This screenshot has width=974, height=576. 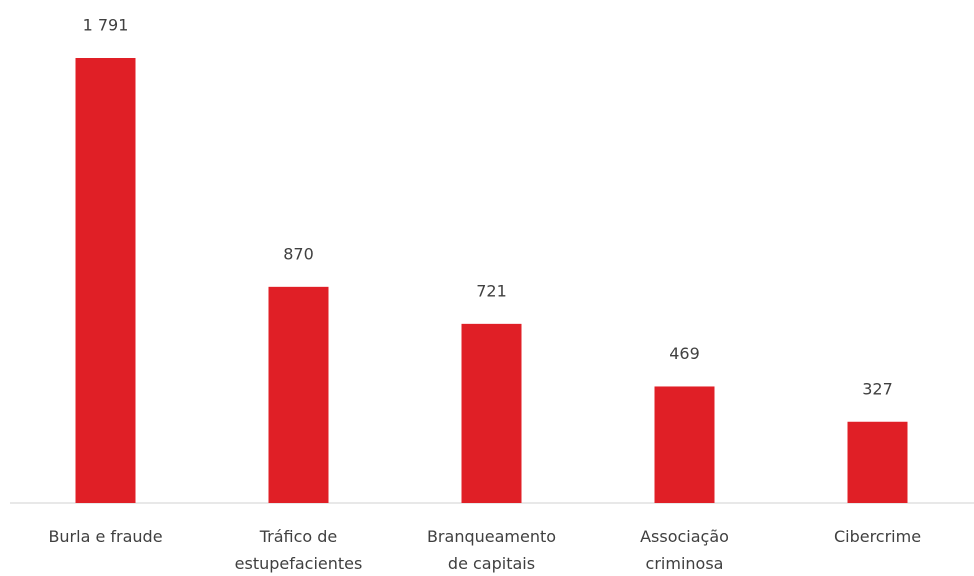 I want to click on x-tick-label: Cibercrime, so click(x=877, y=536).